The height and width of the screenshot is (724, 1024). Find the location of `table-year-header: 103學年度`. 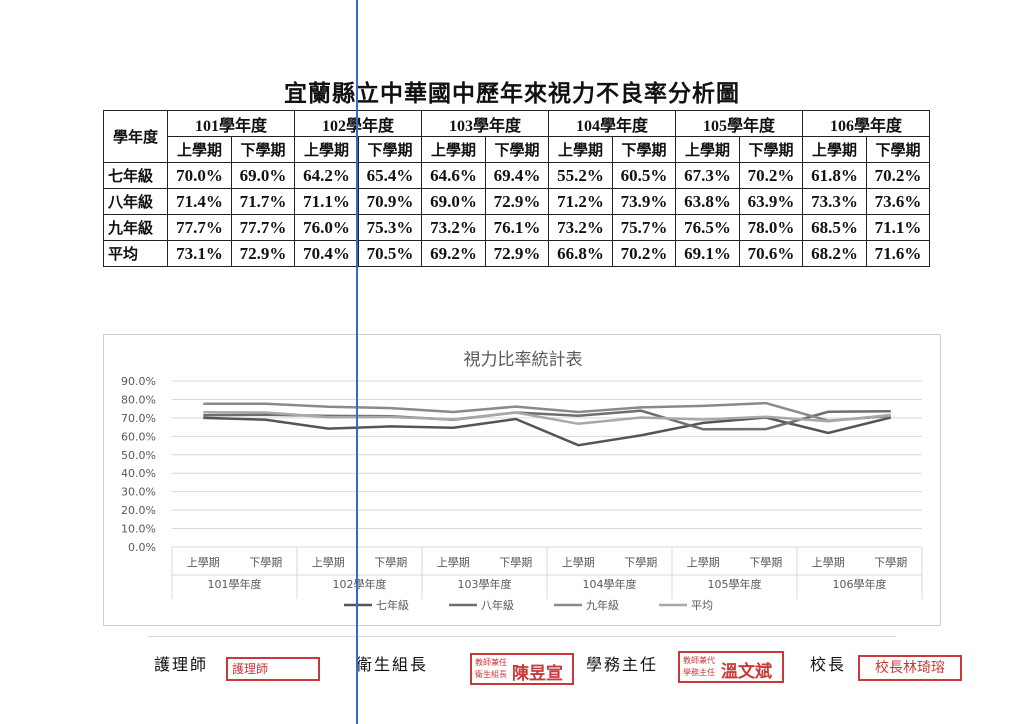

table-year-header: 103學年度 is located at coordinates (485, 123).